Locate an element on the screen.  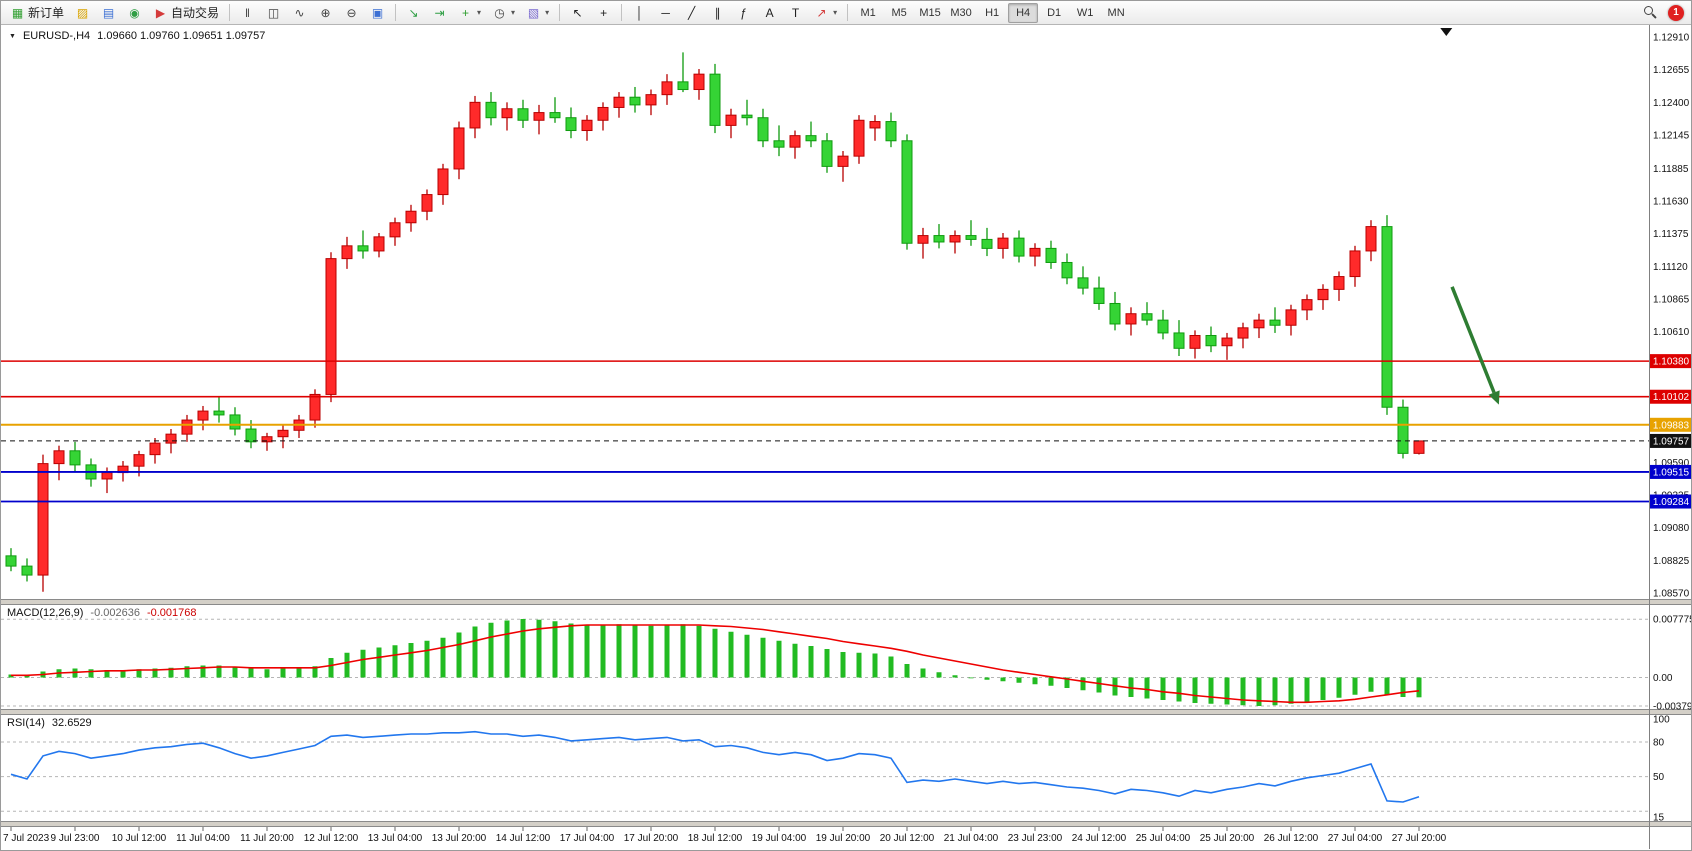
svg-text: 13 Jul 04:00 is located at coordinates (395, 838).